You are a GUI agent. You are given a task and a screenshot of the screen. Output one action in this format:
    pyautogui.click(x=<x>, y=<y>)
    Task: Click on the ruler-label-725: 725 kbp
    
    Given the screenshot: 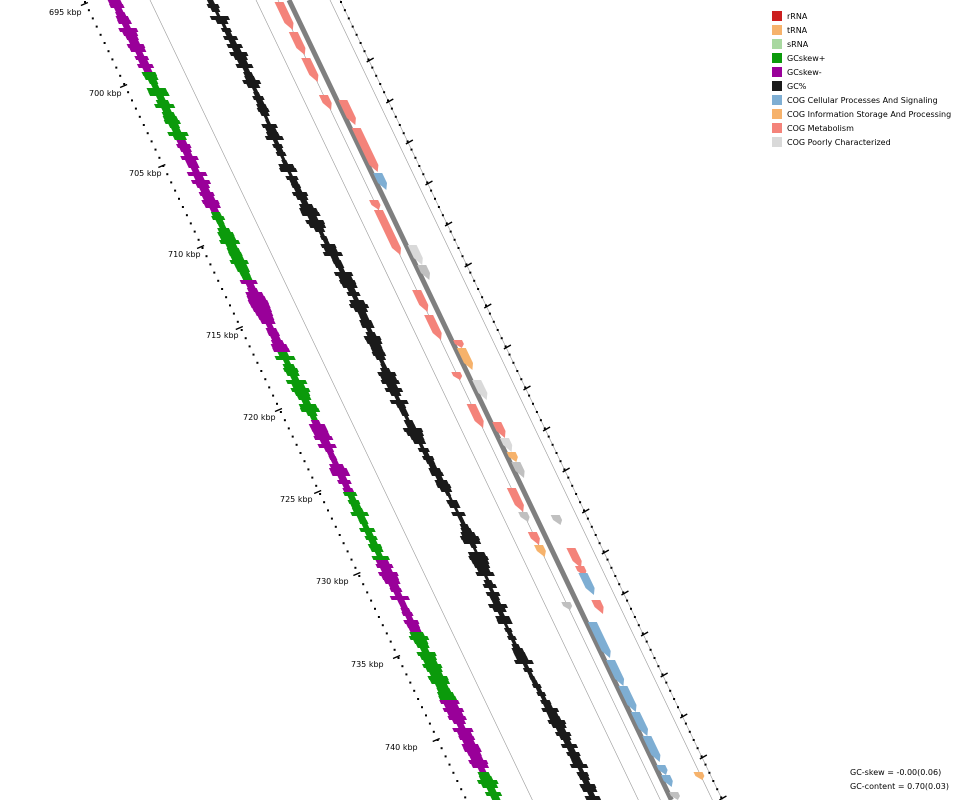 What is the action you would take?
    pyautogui.click(x=296, y=499)
    